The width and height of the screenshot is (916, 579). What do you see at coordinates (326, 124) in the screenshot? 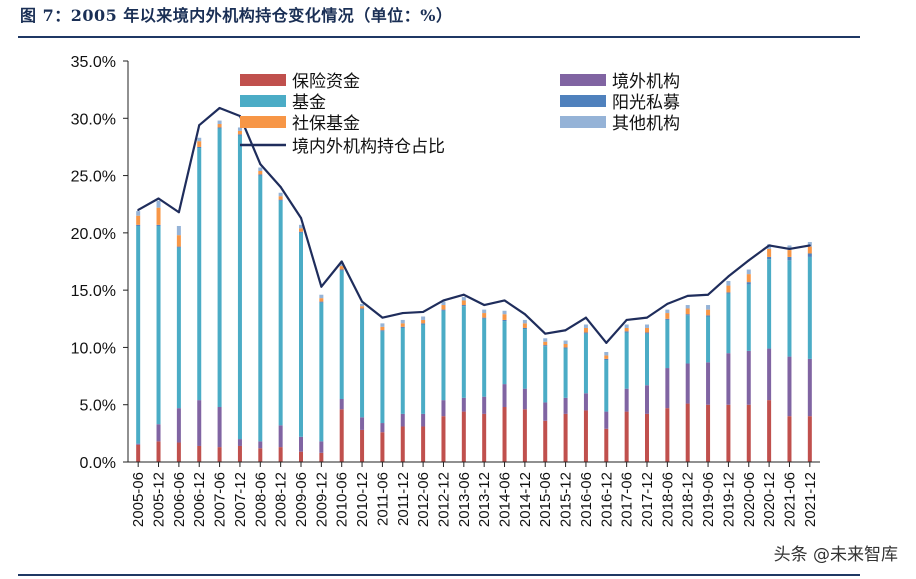
I see `legend-label: 社保基金` at bounding box center [326, 124].